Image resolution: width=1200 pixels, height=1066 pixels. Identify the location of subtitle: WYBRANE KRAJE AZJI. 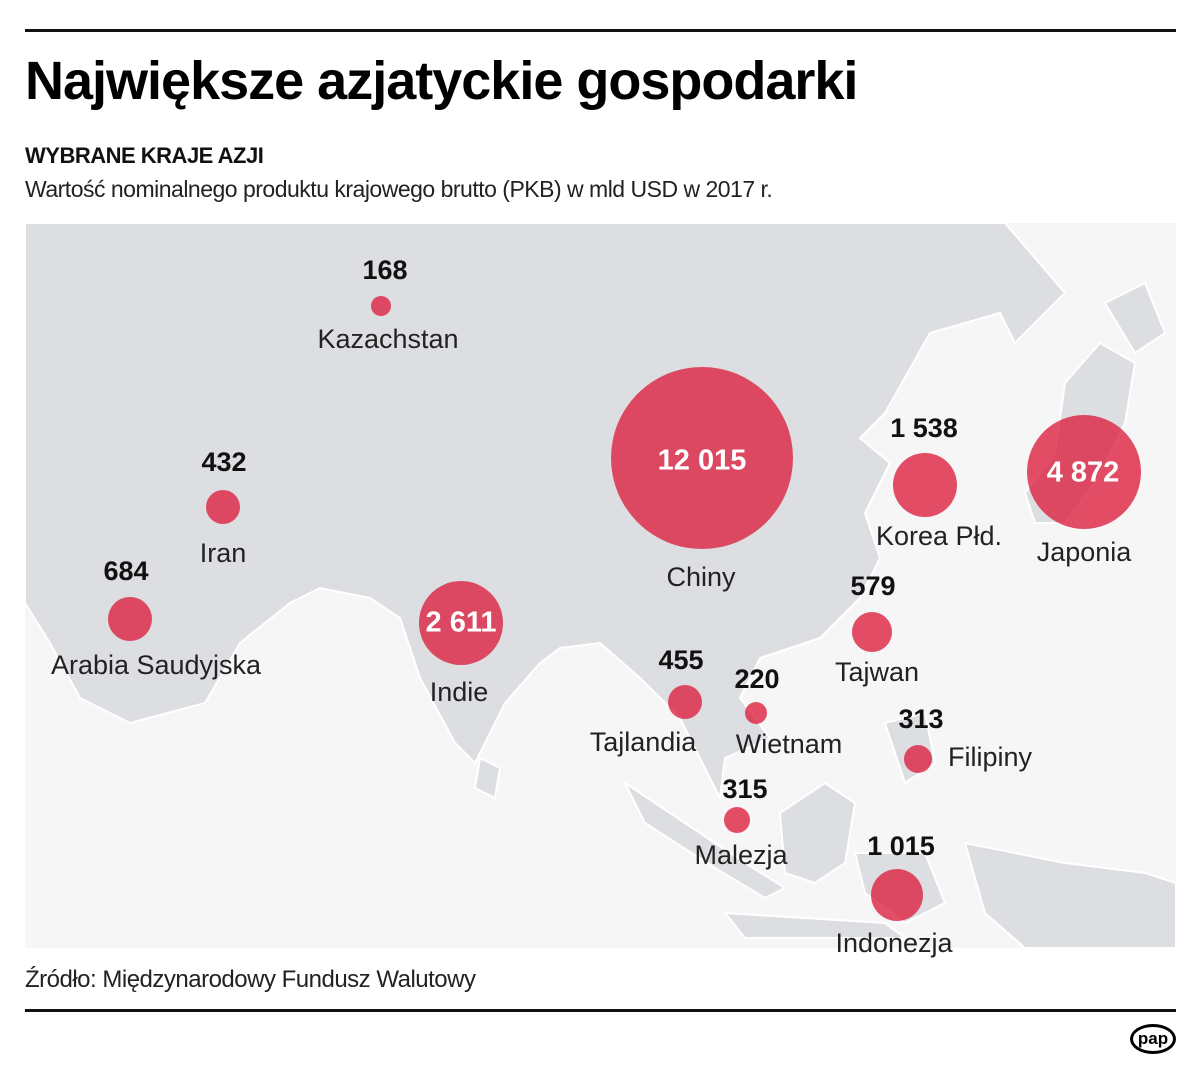
(144, 155).